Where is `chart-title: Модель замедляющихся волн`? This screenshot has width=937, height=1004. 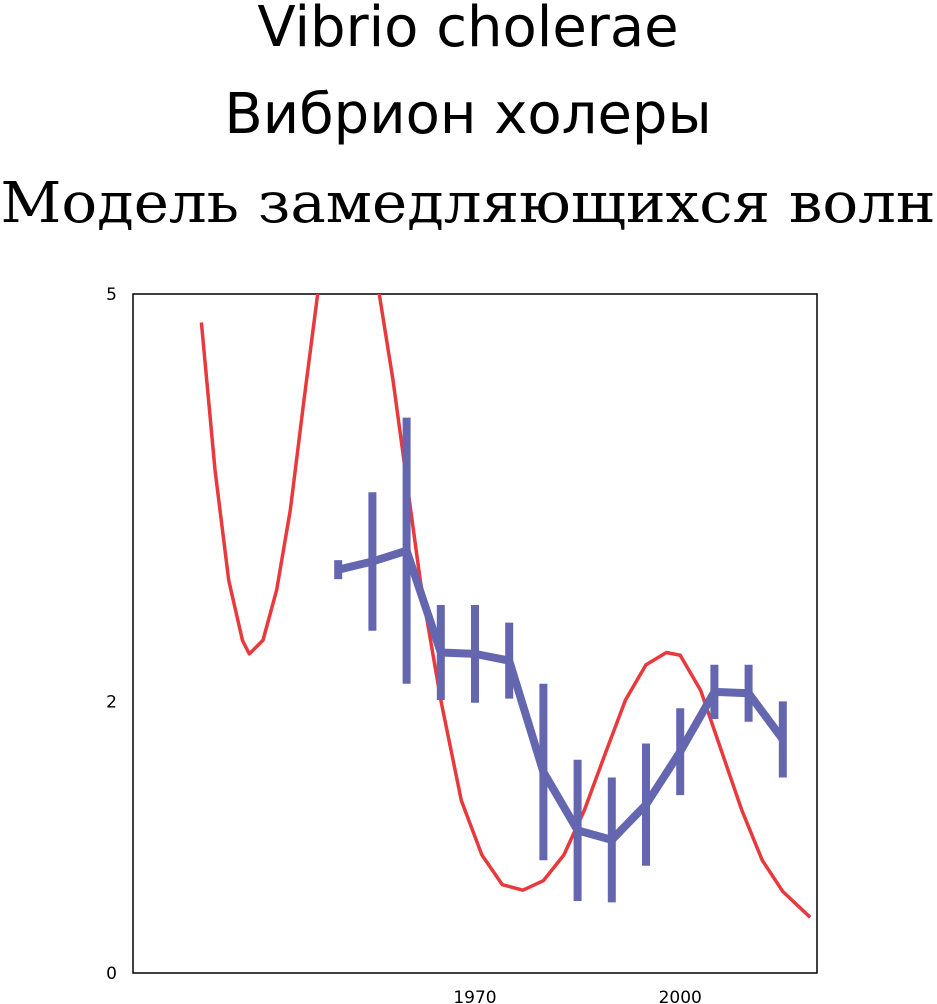
chart-title: Модель замедляющихся волн is located at coordinates (468, 203).